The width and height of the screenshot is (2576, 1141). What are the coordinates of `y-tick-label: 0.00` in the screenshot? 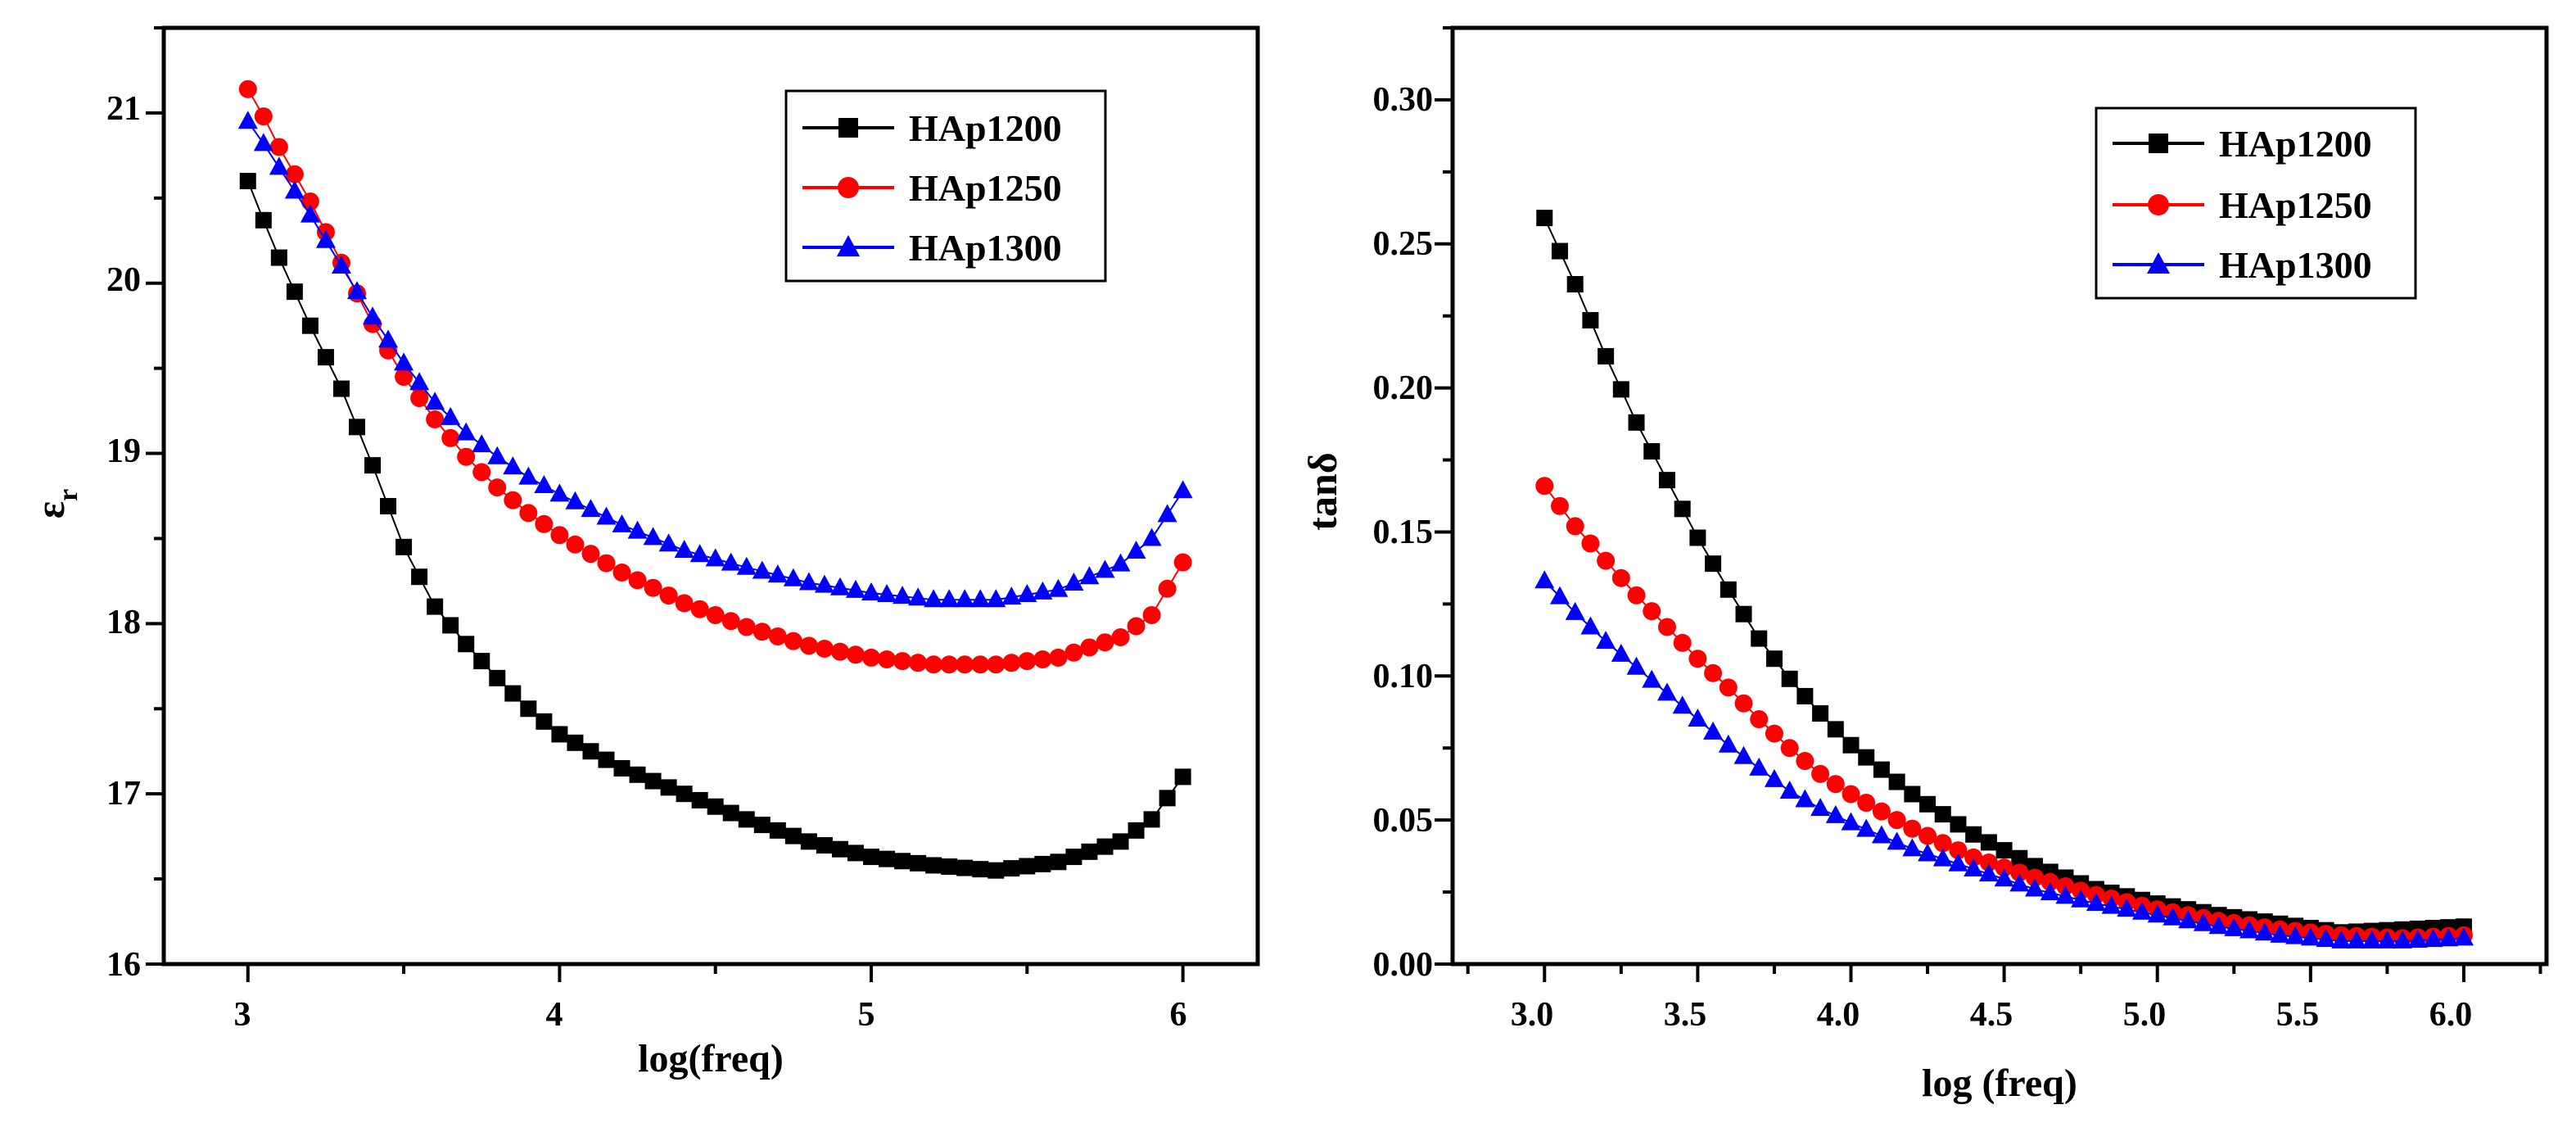 It's located at (1403, 965).